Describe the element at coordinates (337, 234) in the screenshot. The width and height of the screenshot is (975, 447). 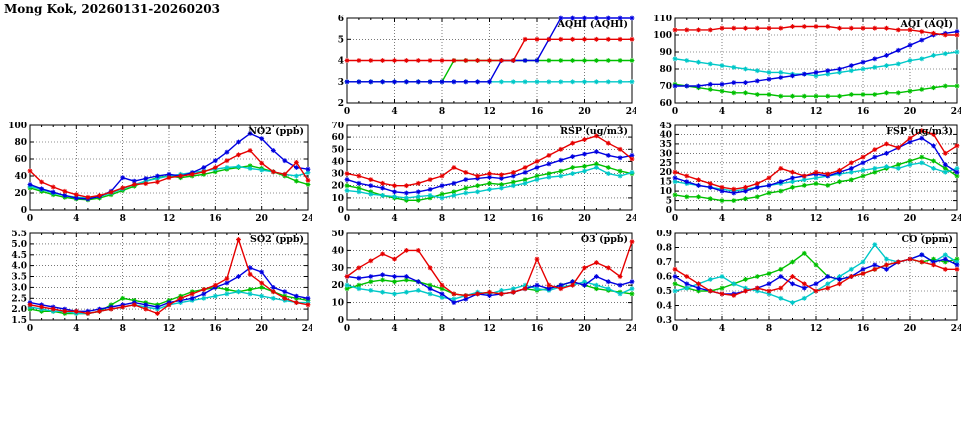
I see `svg-text: 50` at that location.